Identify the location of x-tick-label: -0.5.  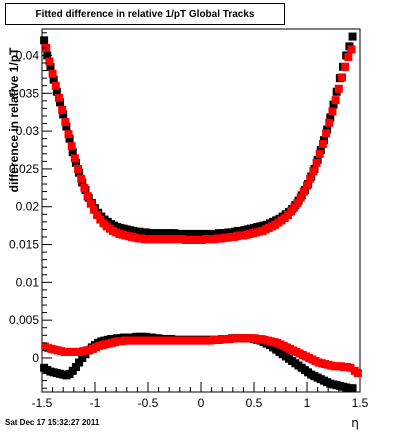
(148, 403).